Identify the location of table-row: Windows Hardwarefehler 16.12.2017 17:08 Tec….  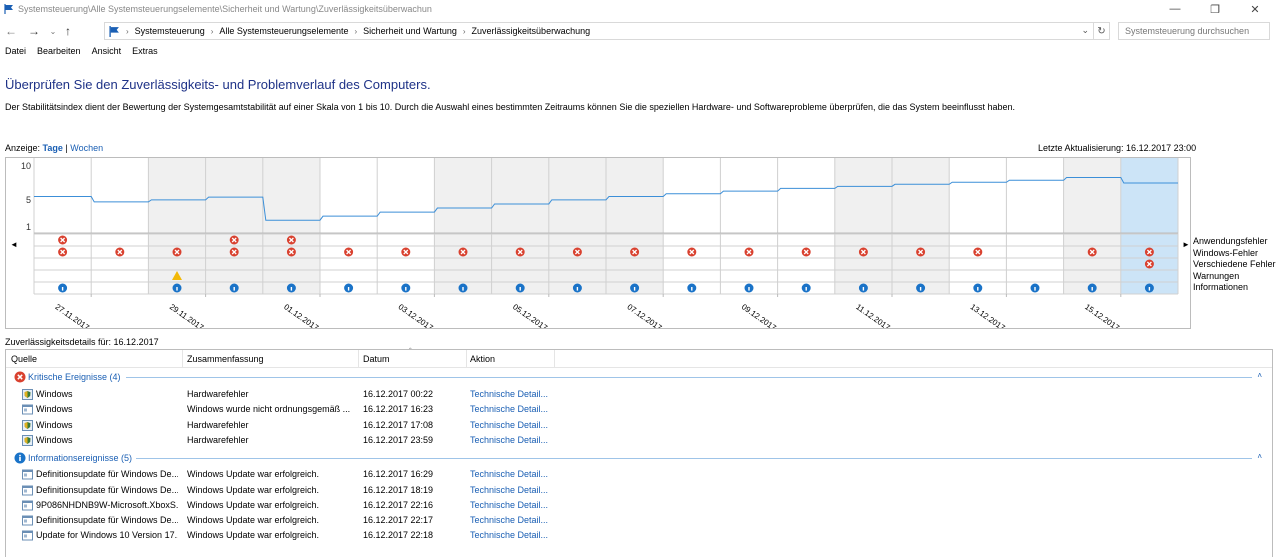
(639, 425).